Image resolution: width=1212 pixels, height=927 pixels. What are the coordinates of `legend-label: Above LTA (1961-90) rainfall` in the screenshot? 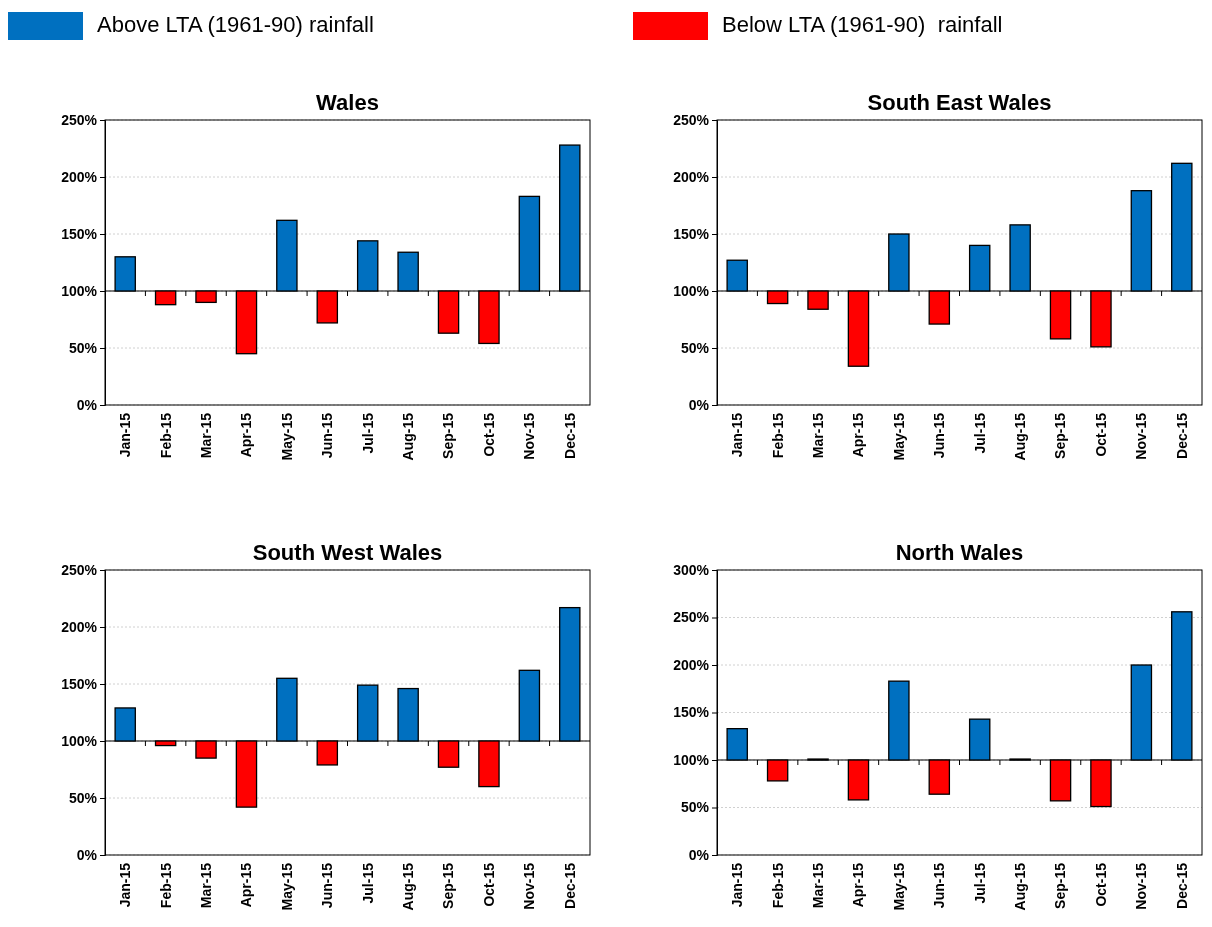 It's located at (235, 24).